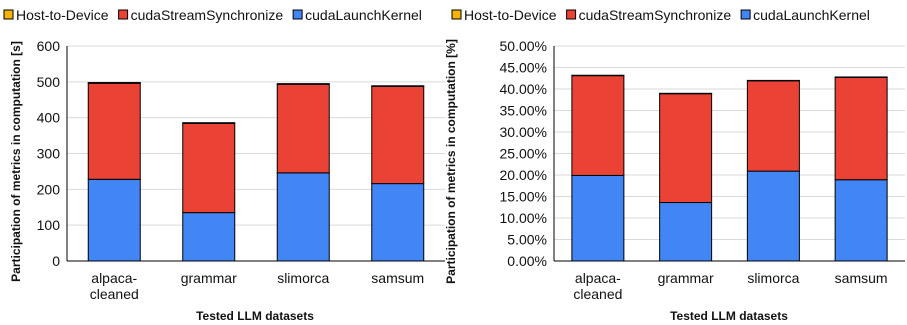 This screenshot has width=907, height=325. What do you see at coordinates (523, 154) in the screenshot?
I see `y-tick-label: 25.00%` at bounding box center [523, 154].